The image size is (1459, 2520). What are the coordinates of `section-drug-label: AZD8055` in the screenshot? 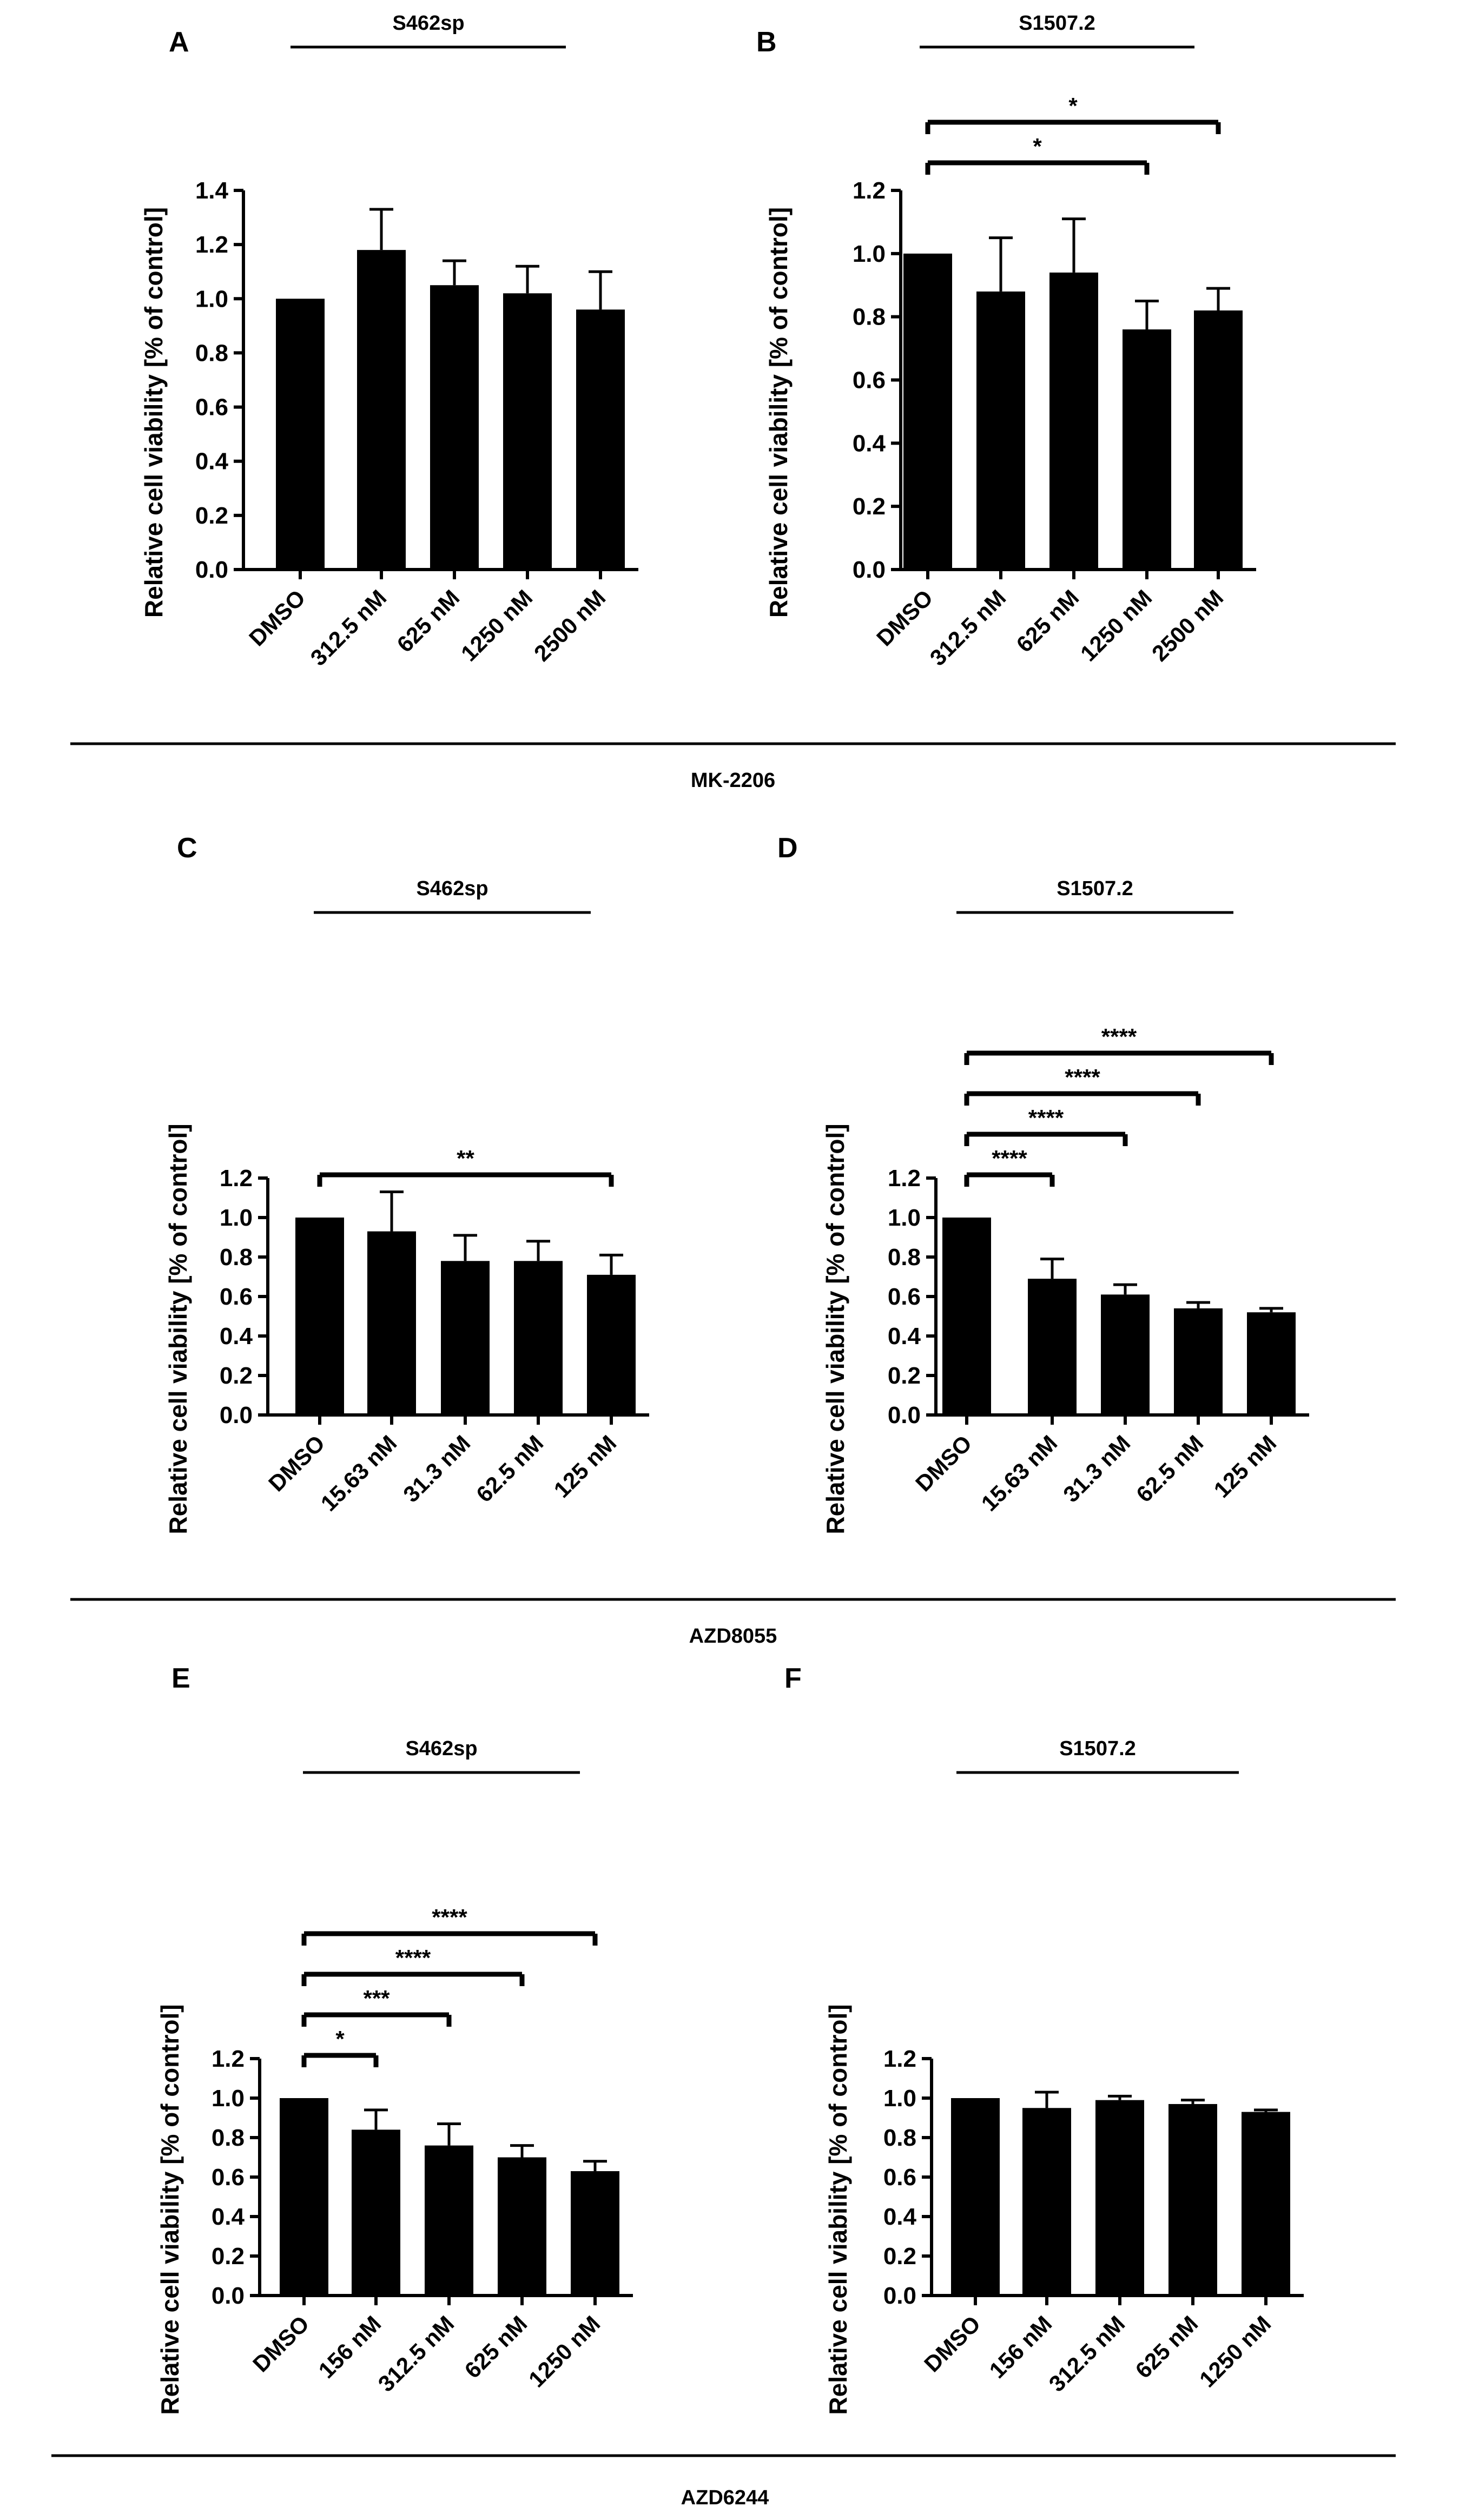 It's located at (733, 1637).